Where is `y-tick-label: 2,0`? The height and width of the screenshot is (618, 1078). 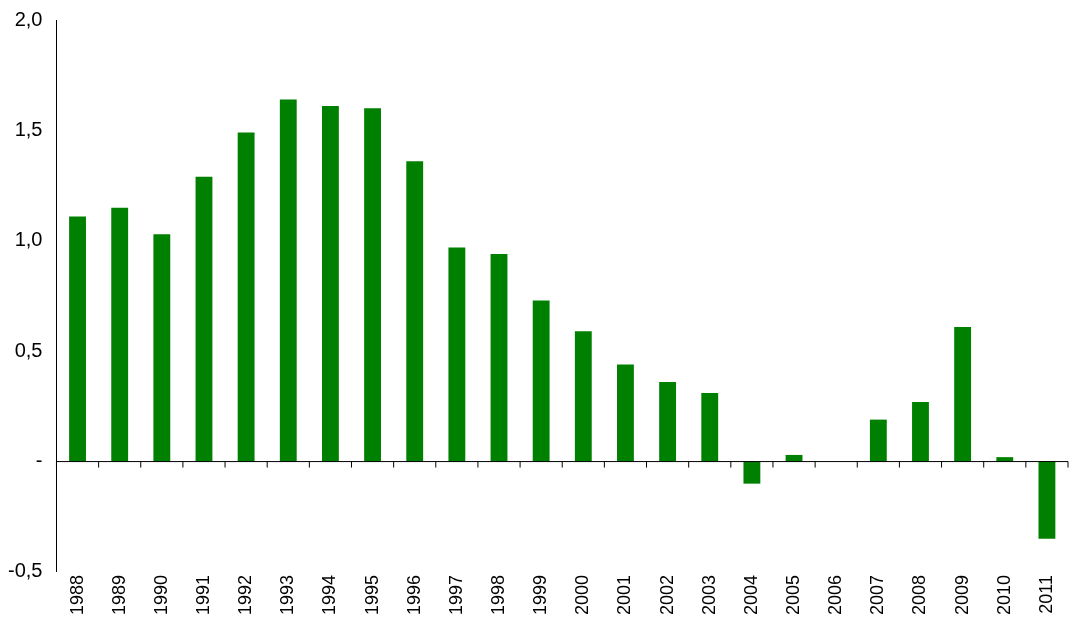
y-tick-label: 2,0 is located at coordinates (28, 18).